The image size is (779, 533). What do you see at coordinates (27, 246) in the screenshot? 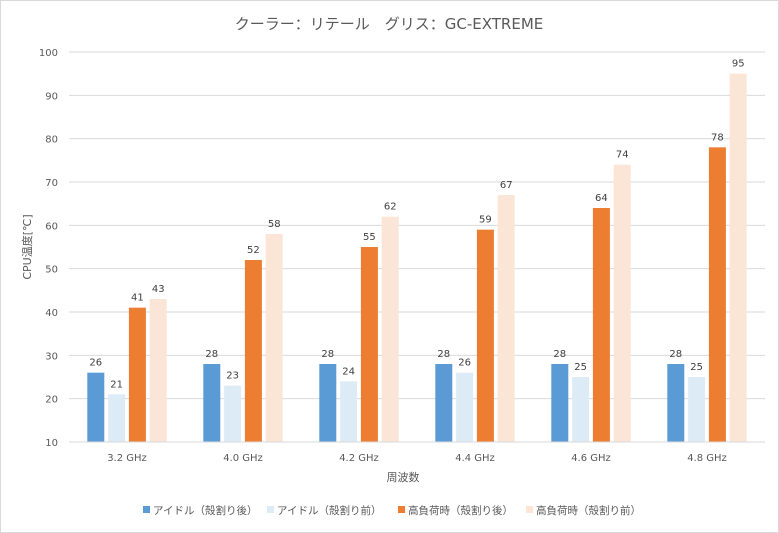
I see `y-axis-title: CPU温度[℃]` at bounding box center [27, 246].